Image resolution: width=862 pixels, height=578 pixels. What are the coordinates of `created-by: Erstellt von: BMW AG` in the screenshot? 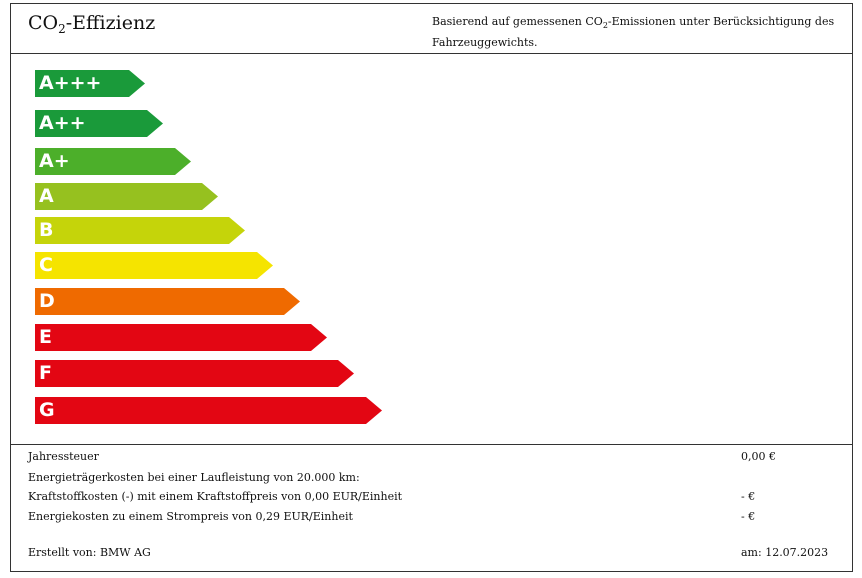 It's located at (89, 552).